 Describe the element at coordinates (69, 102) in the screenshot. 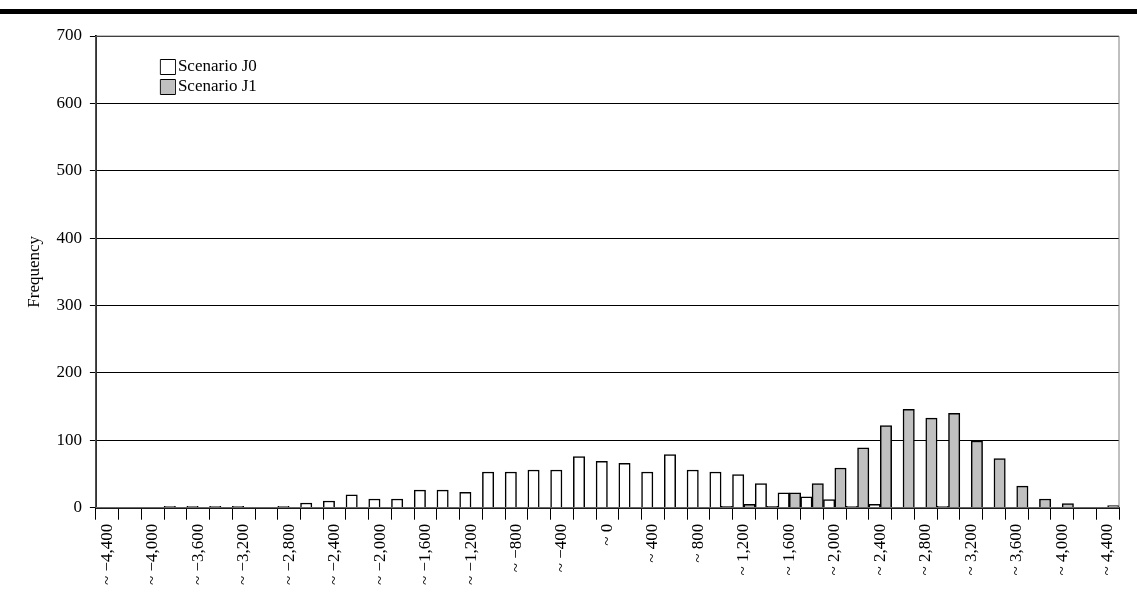

I see `y-tick-label: 600` at that location.